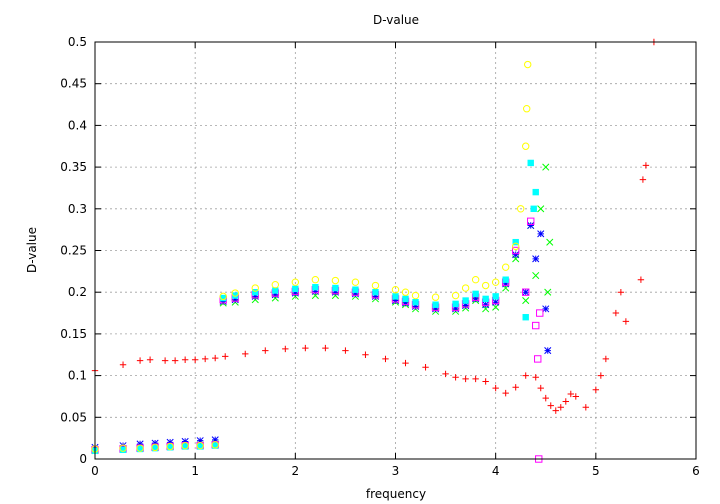 This screenshot has width=720, height=504. Describe the element at coordinates (73, 417) in the screenshot. I see `y-tick-label: 0.05` at that location.